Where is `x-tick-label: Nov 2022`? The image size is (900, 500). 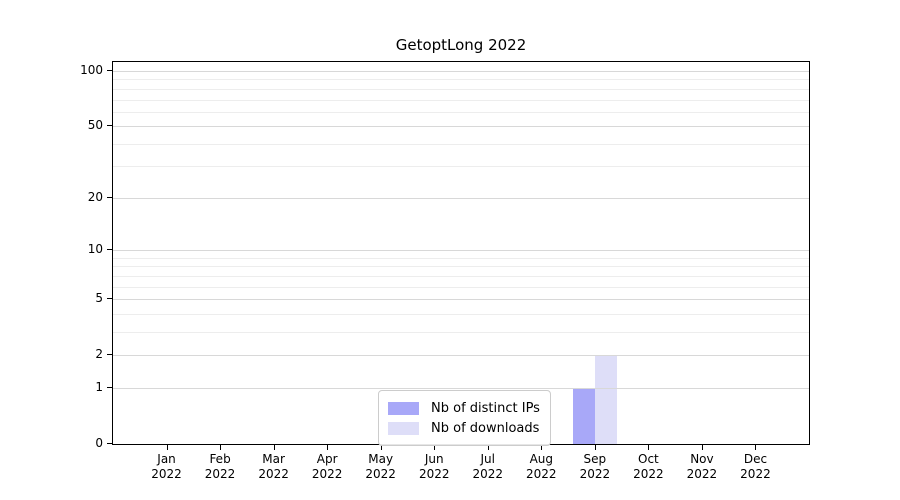
x-tick-label: Nov 2022 is located at coordinates (702, 467).